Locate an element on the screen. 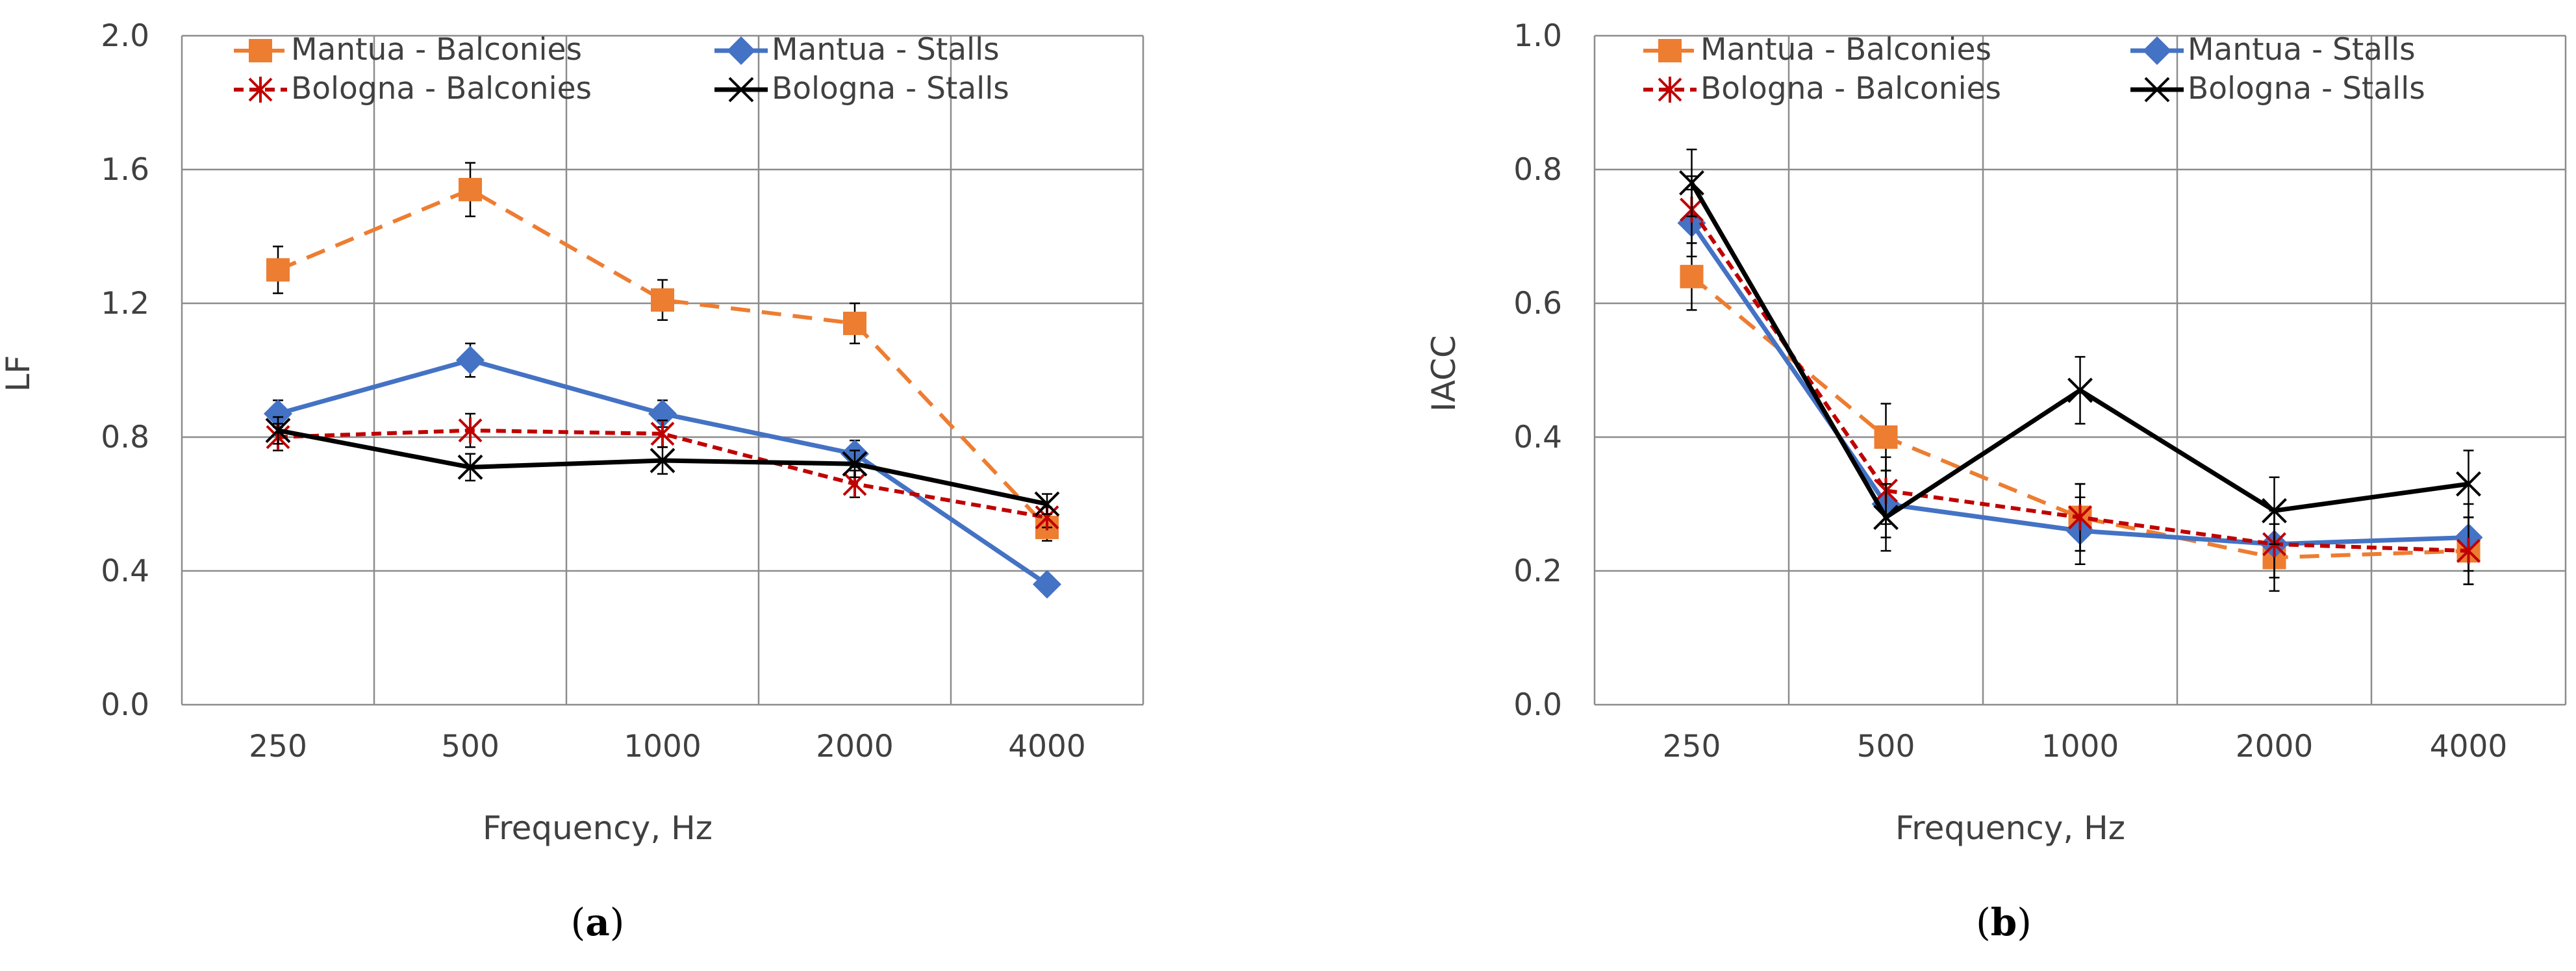 The width and height of the screenshot is (2576, 971). y-tick-labels-a: 0.0 0.4 0.8 1.2 1.6 2.0 is located at coordinates (125, 371).